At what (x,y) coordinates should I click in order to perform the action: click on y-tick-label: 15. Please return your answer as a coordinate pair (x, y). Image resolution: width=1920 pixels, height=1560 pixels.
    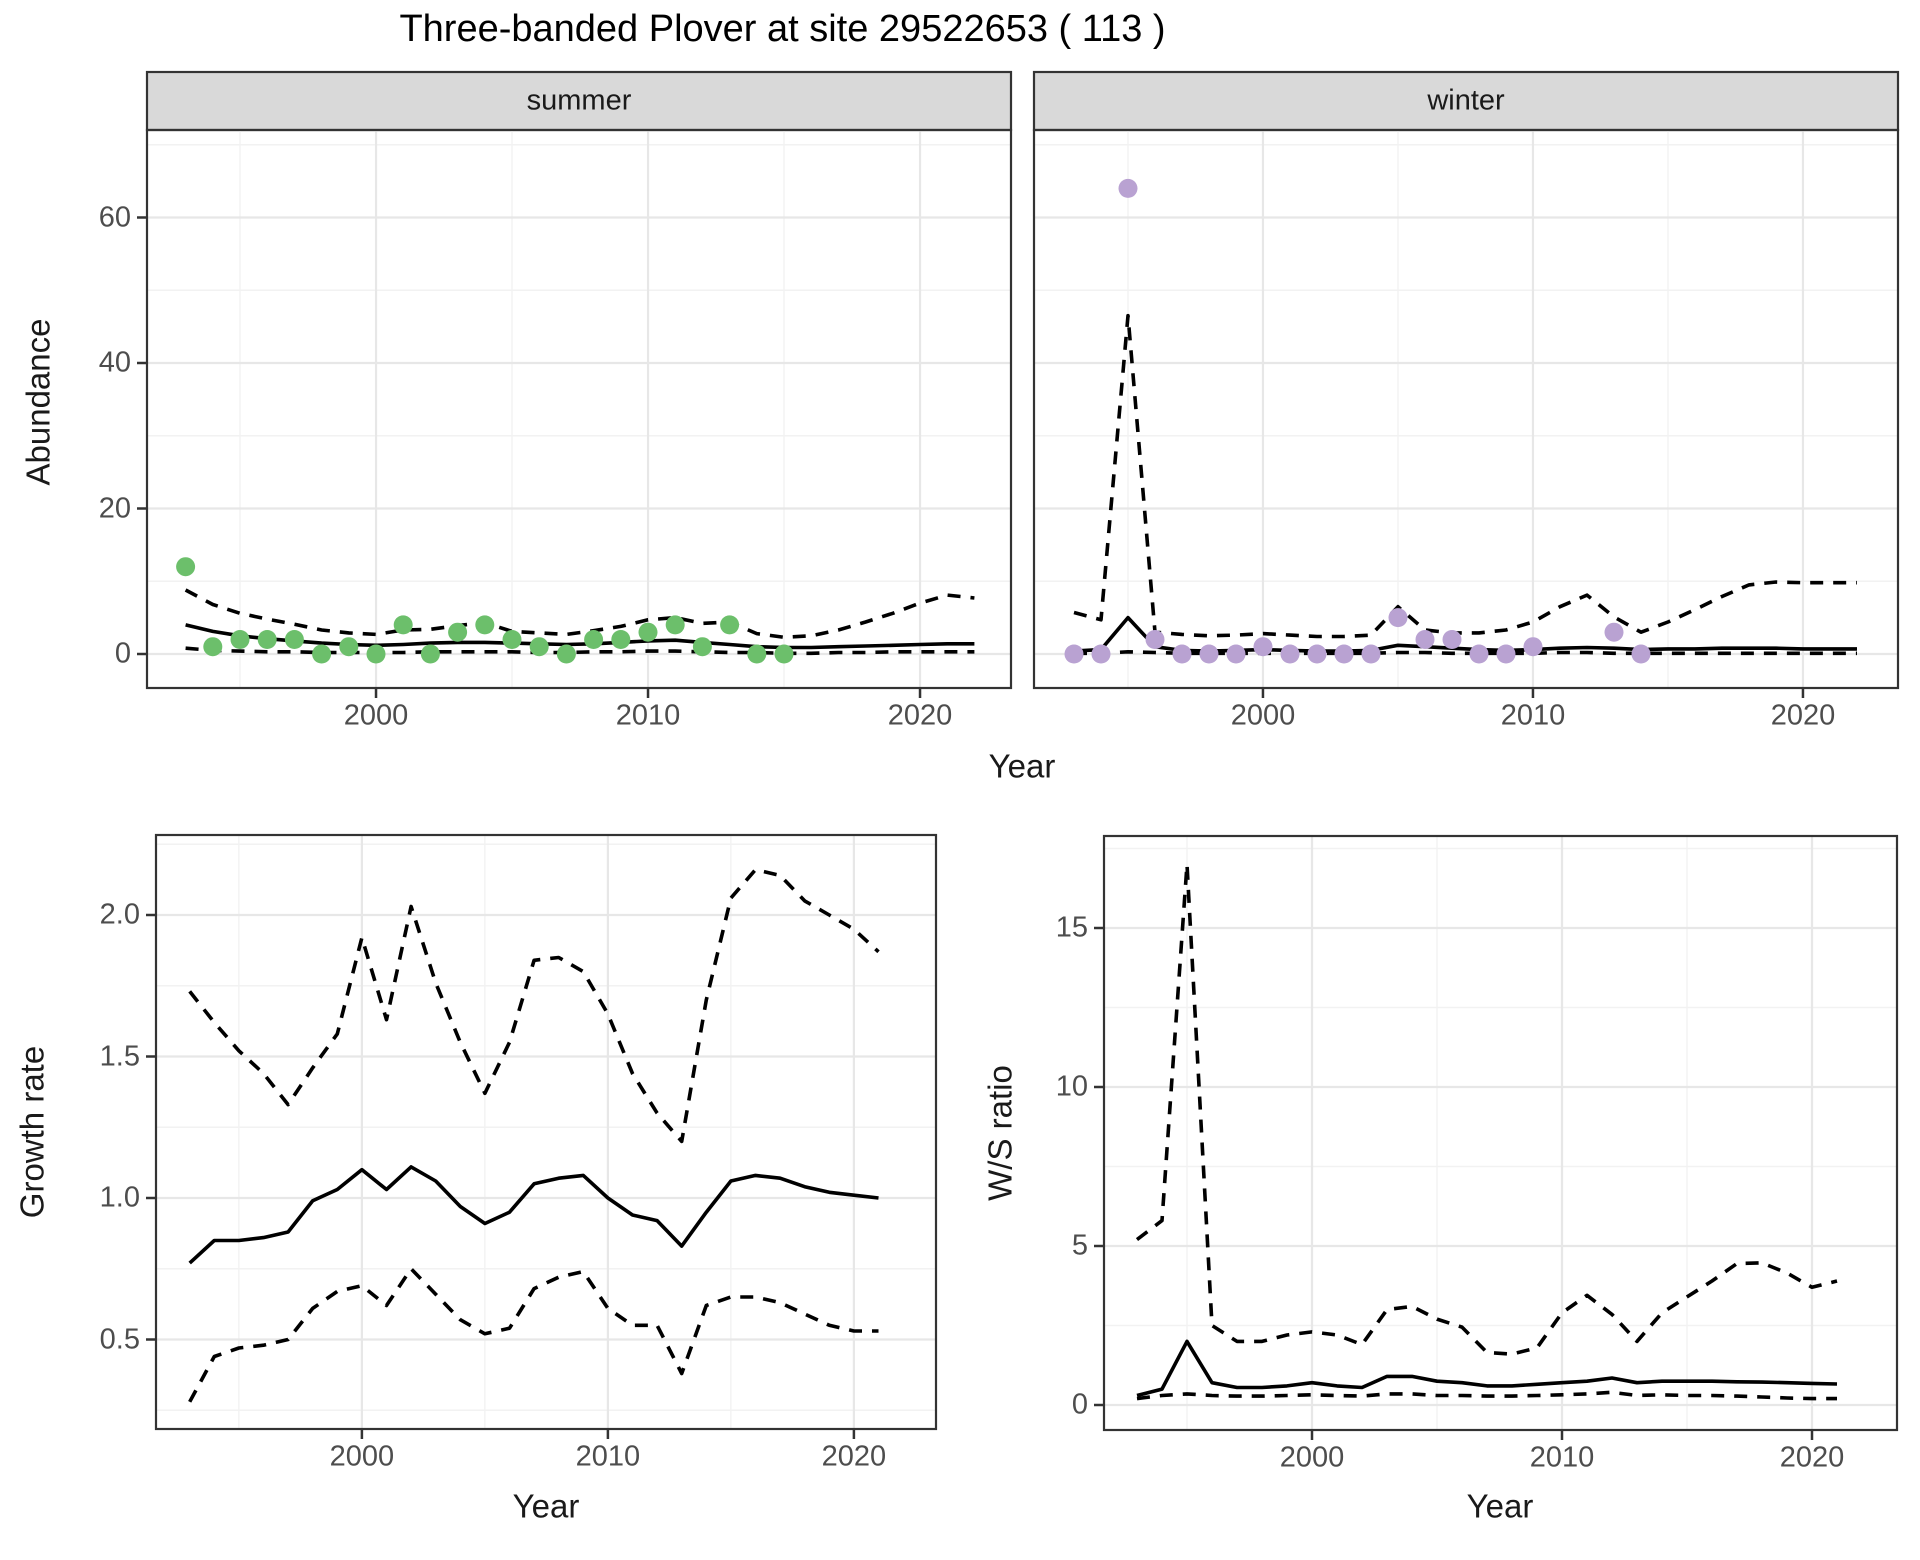
    Looking at the image, I should click on (1071, 927).